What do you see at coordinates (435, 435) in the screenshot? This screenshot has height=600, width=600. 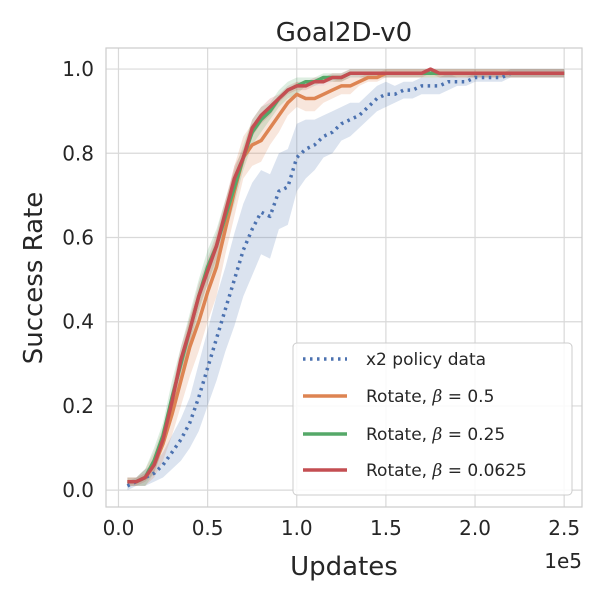 I see `legend-label: Rotate, β = 0.25` at bounding box center [435, 435].